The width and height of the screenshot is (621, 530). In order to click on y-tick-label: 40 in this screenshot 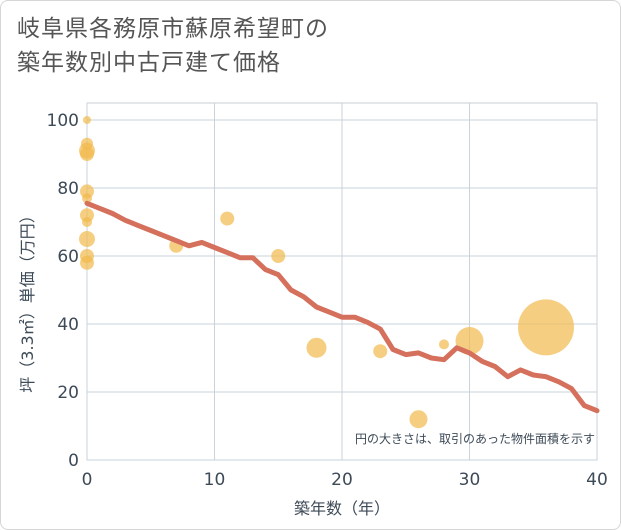, I will do `click(68, 325)`.